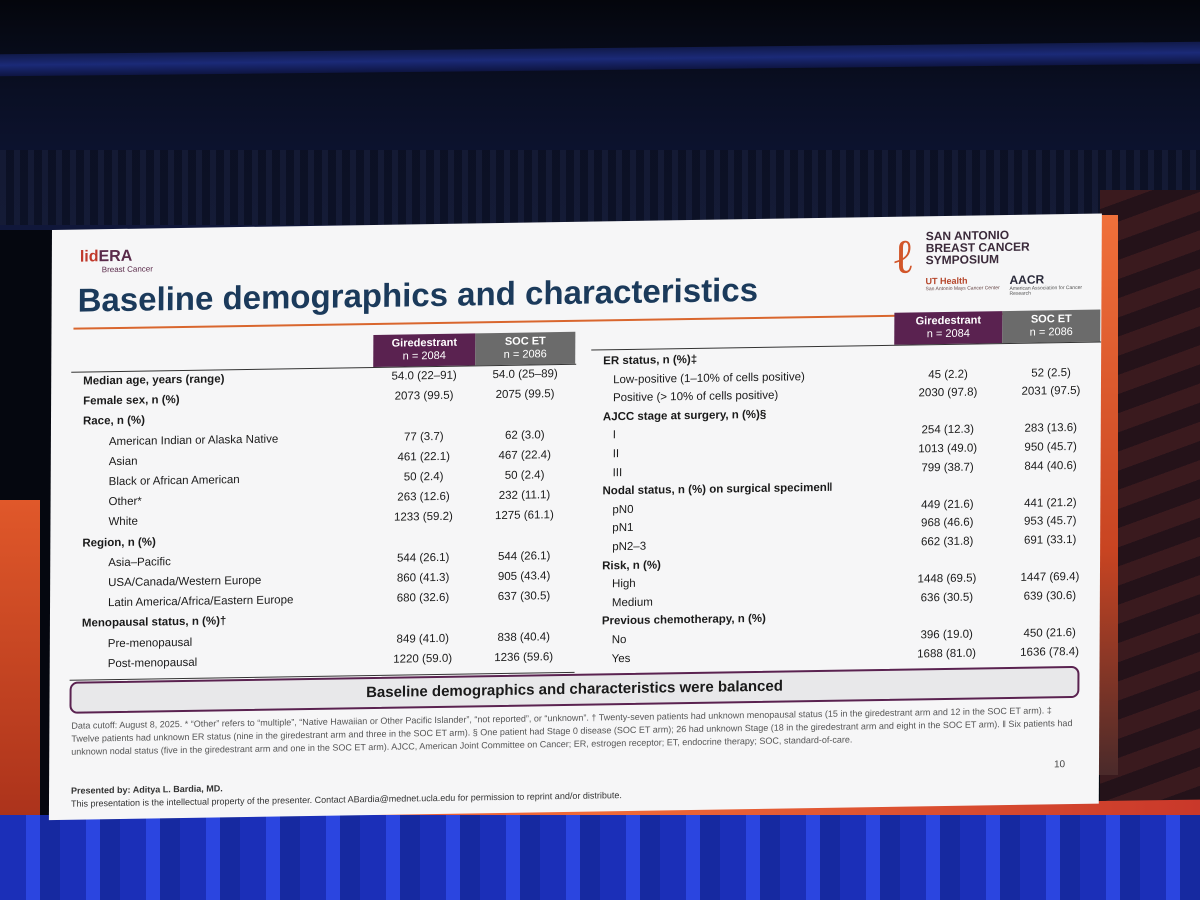  I want to click on soc-value: 950 (45.7), so click(1050, 447).